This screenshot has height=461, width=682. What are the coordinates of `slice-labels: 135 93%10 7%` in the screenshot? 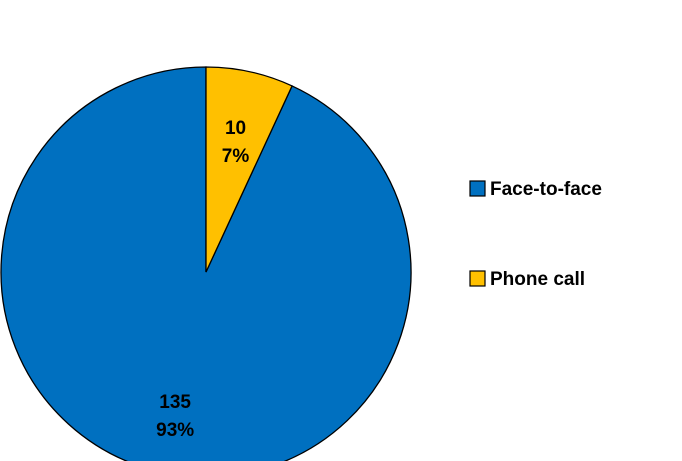 It's located at (202, 279).